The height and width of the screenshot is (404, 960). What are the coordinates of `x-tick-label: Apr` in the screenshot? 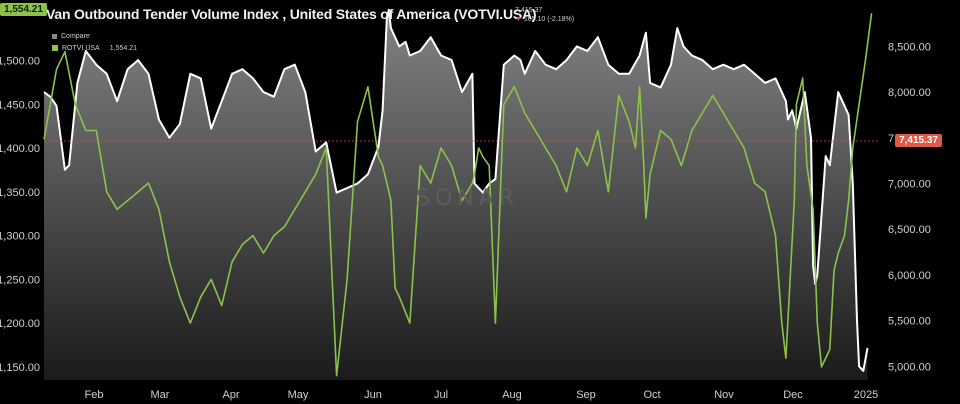 It's located at (230, 395).